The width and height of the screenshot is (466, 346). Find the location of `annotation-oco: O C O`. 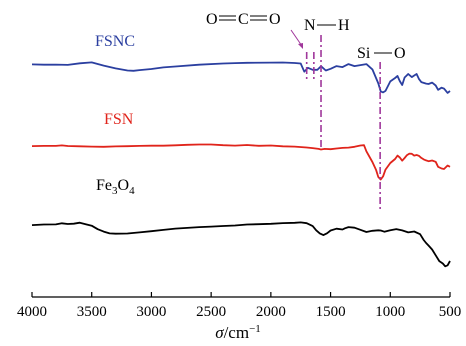

annotation-oco: O C O is located at coordinates (243, 19).